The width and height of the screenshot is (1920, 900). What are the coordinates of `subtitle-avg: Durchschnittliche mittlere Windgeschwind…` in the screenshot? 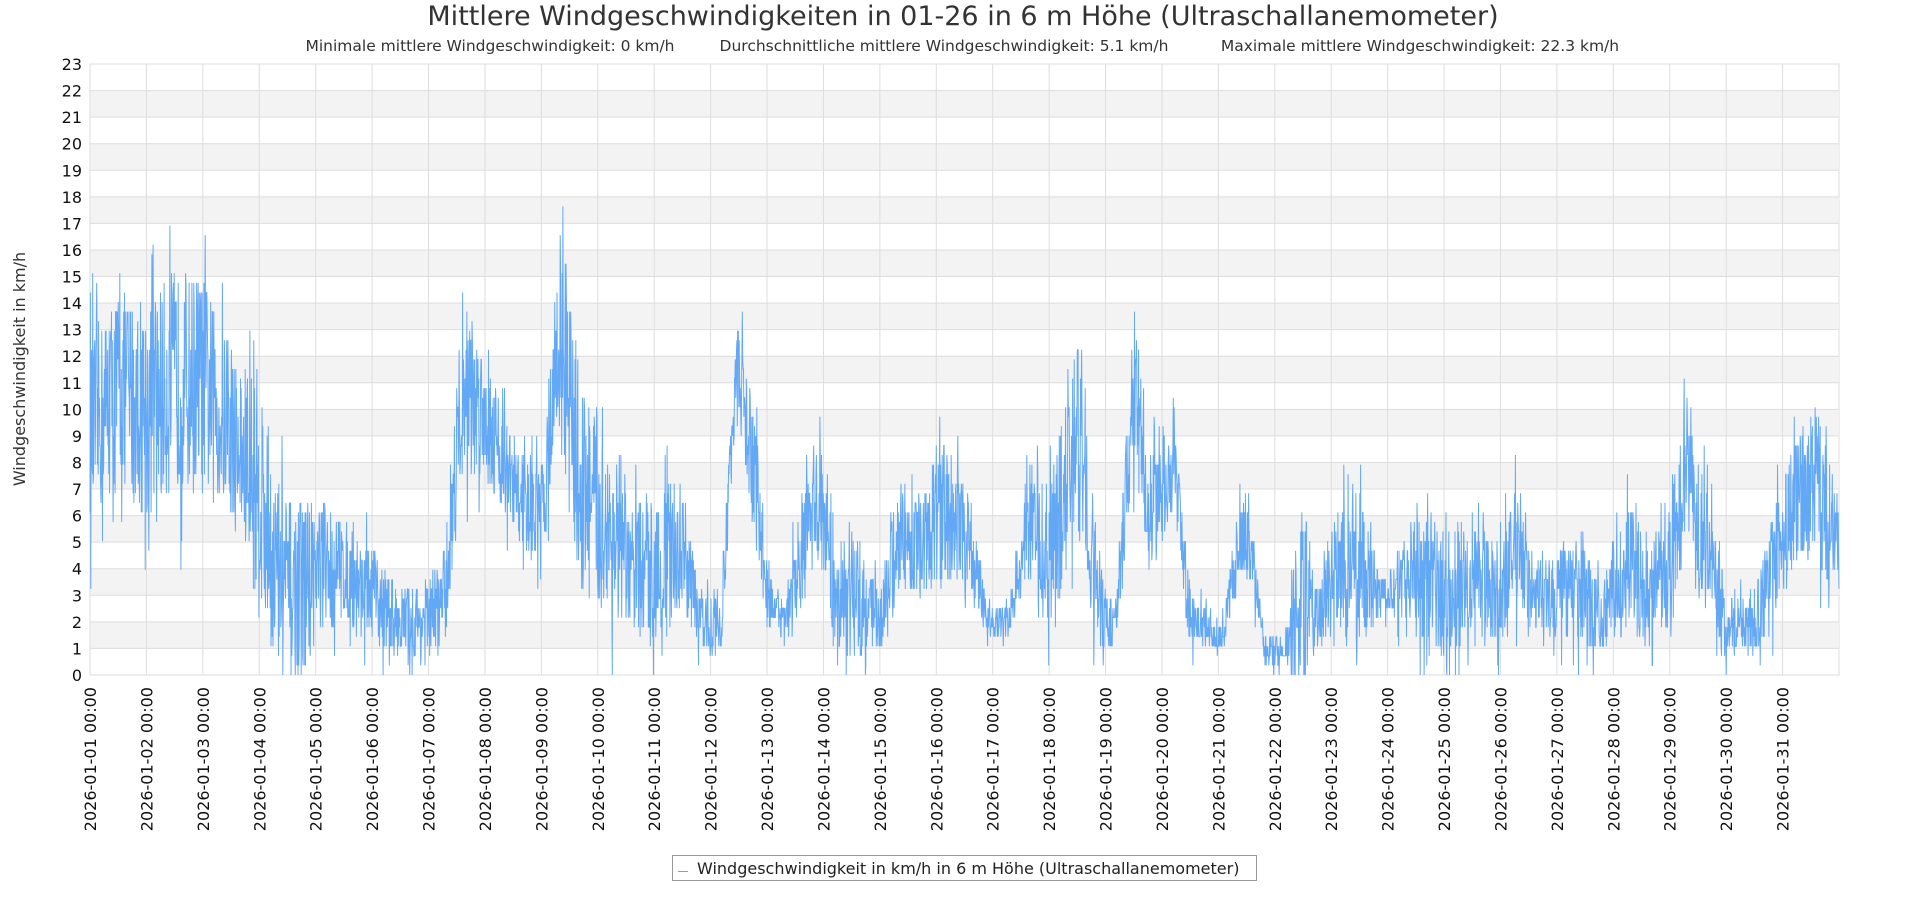 It's located at (944, 46).